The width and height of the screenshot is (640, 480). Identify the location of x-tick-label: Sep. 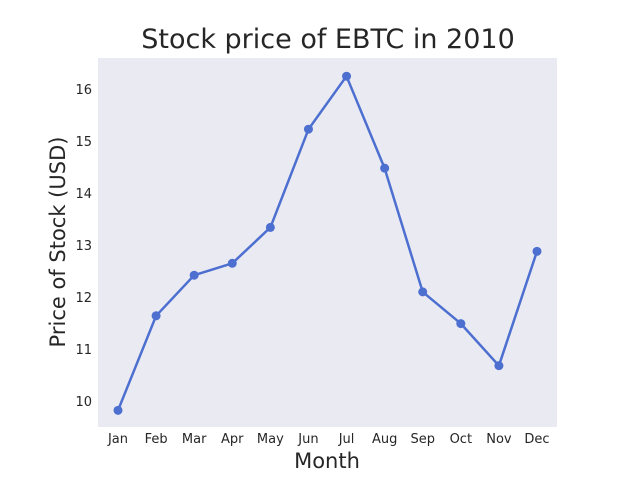
(422, 439).